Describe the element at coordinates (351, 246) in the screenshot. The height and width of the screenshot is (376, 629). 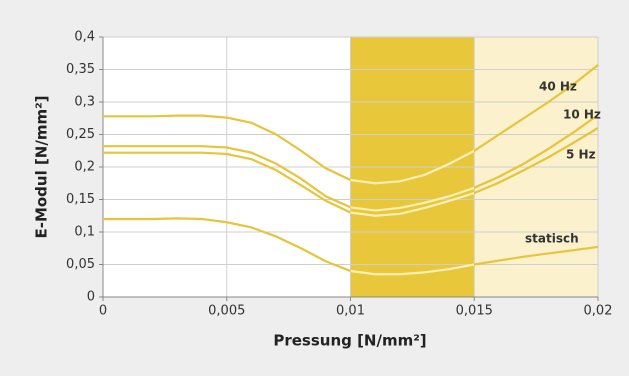
I see `series-line` at that location.